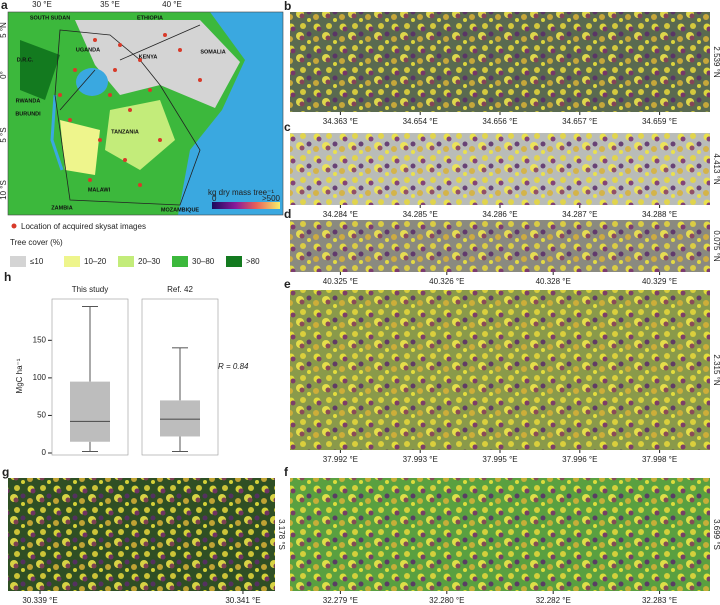  What do you see at coordinates (180, 210) in the screenshot?
I see `country-label: MOZAMBIQUE` at bounding box center [180, 210].